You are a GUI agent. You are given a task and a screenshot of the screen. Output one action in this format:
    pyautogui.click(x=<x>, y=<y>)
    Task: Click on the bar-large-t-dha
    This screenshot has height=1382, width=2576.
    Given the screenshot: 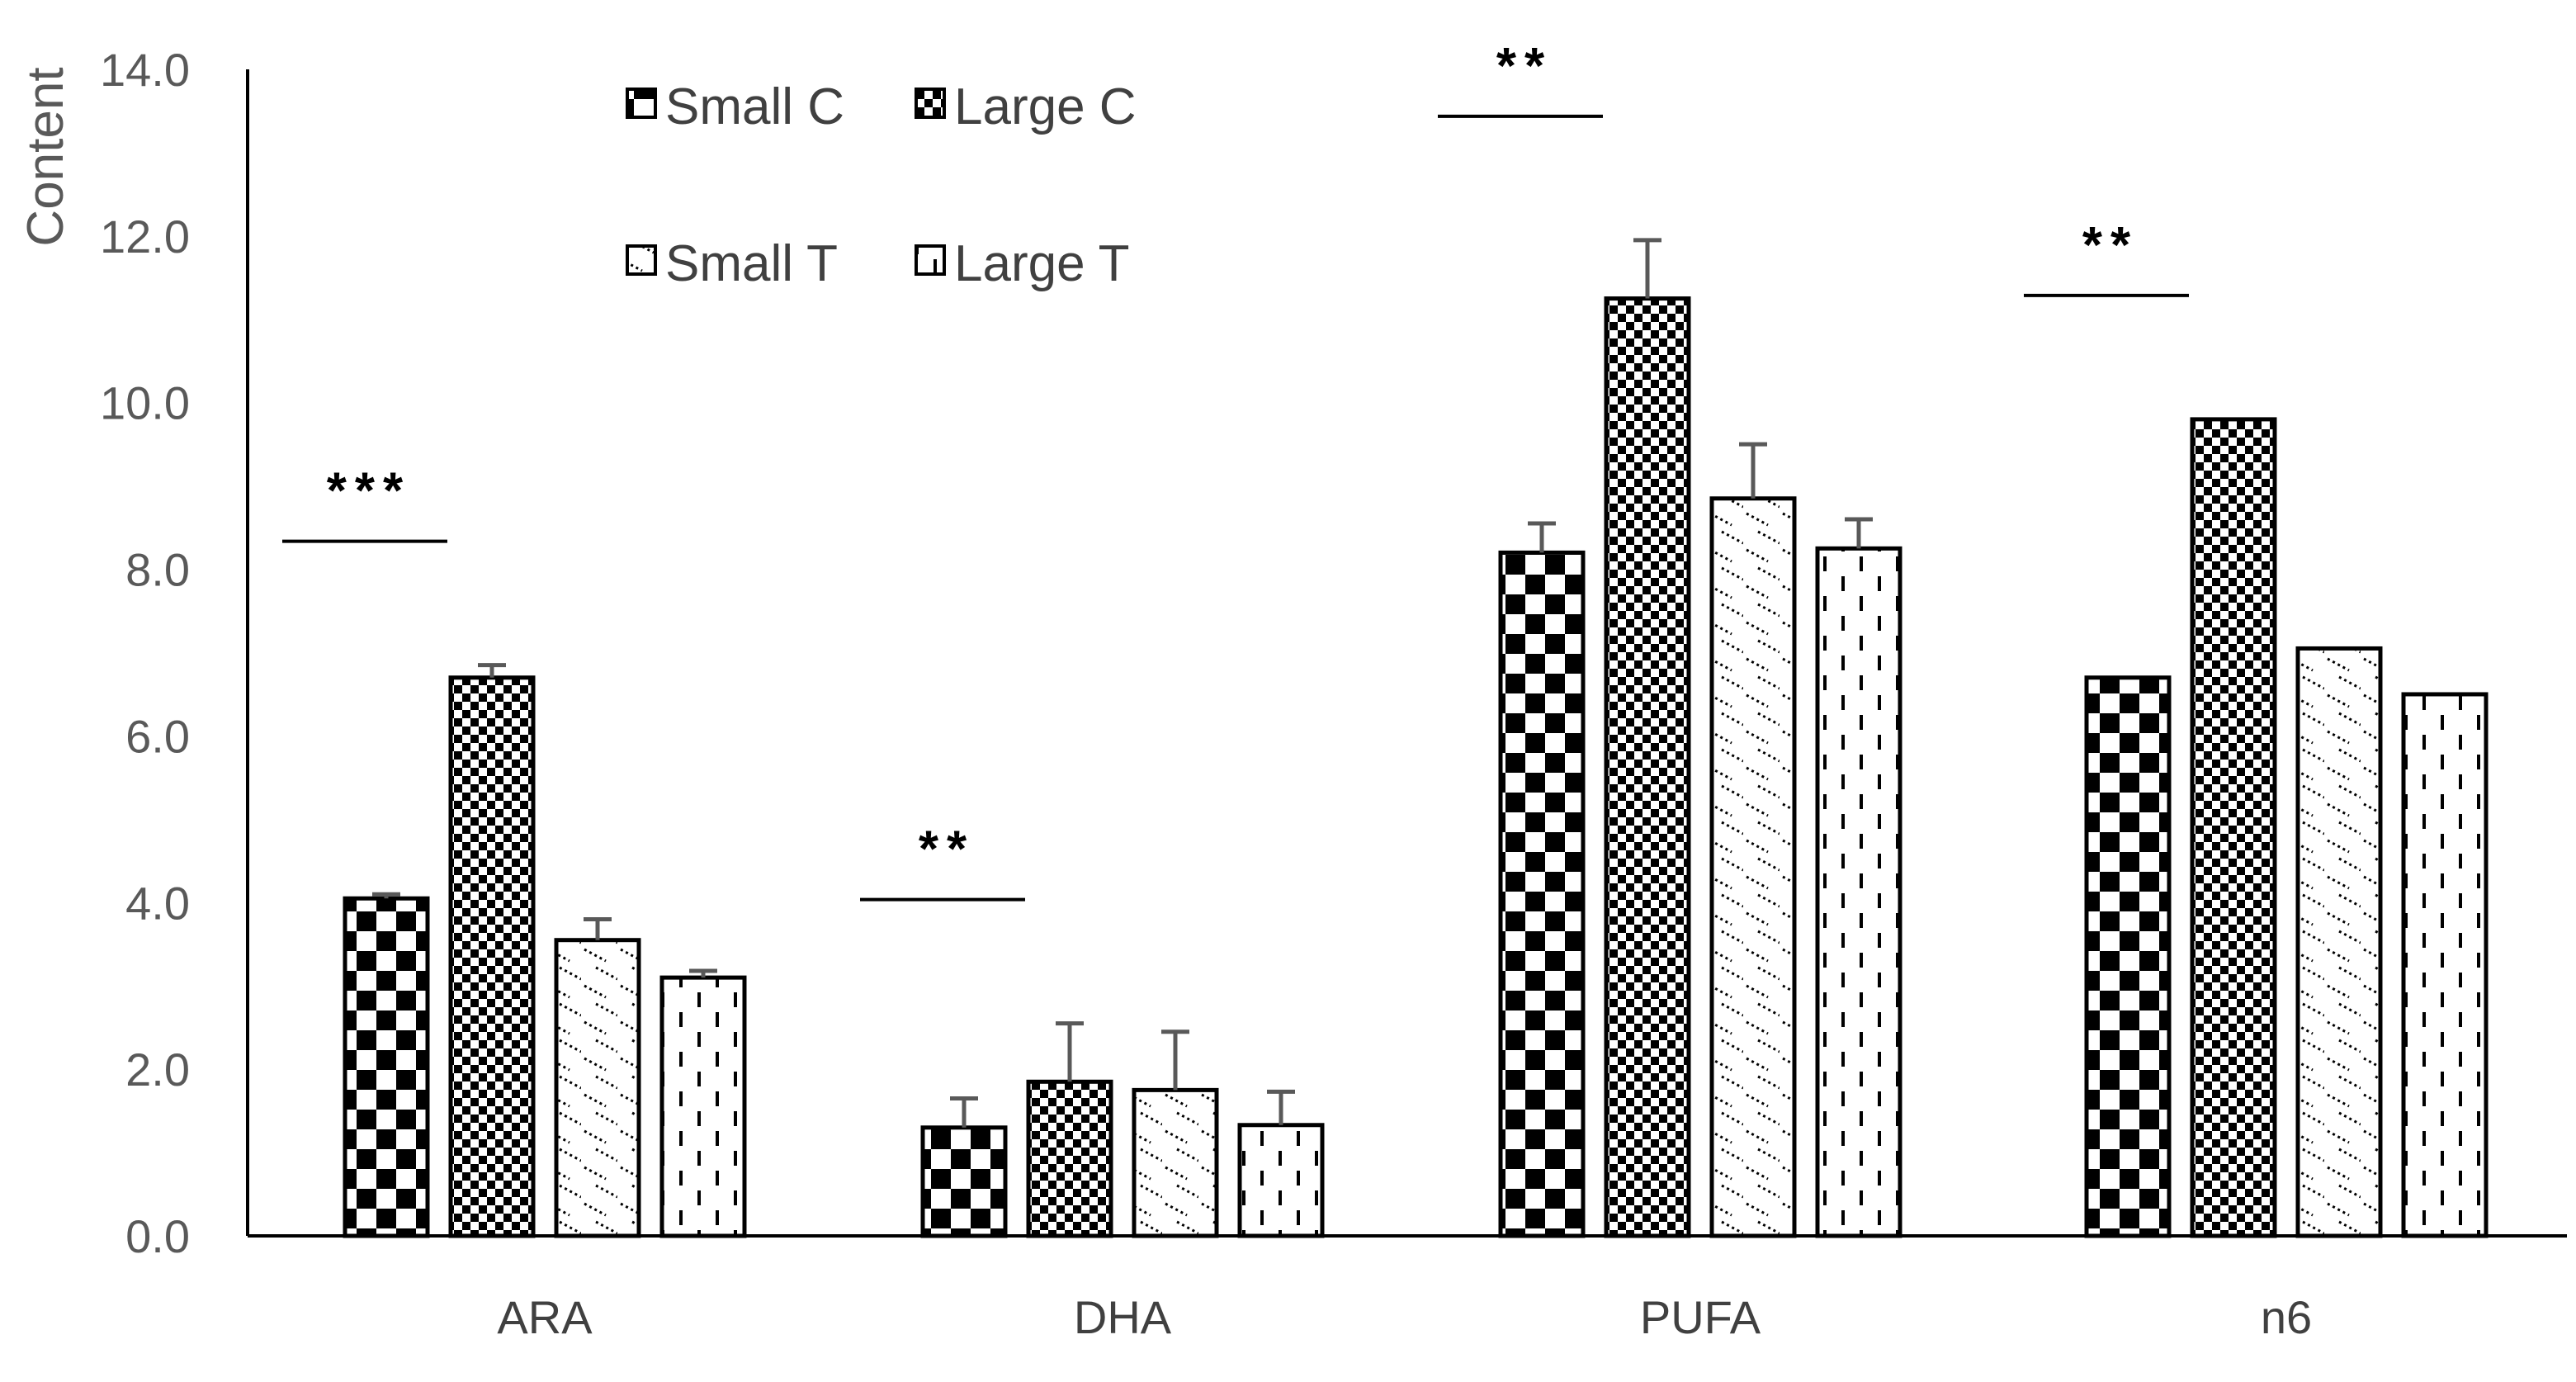 What is the action you would take?
    pyautogui.click(x=1281, y=1180)
    